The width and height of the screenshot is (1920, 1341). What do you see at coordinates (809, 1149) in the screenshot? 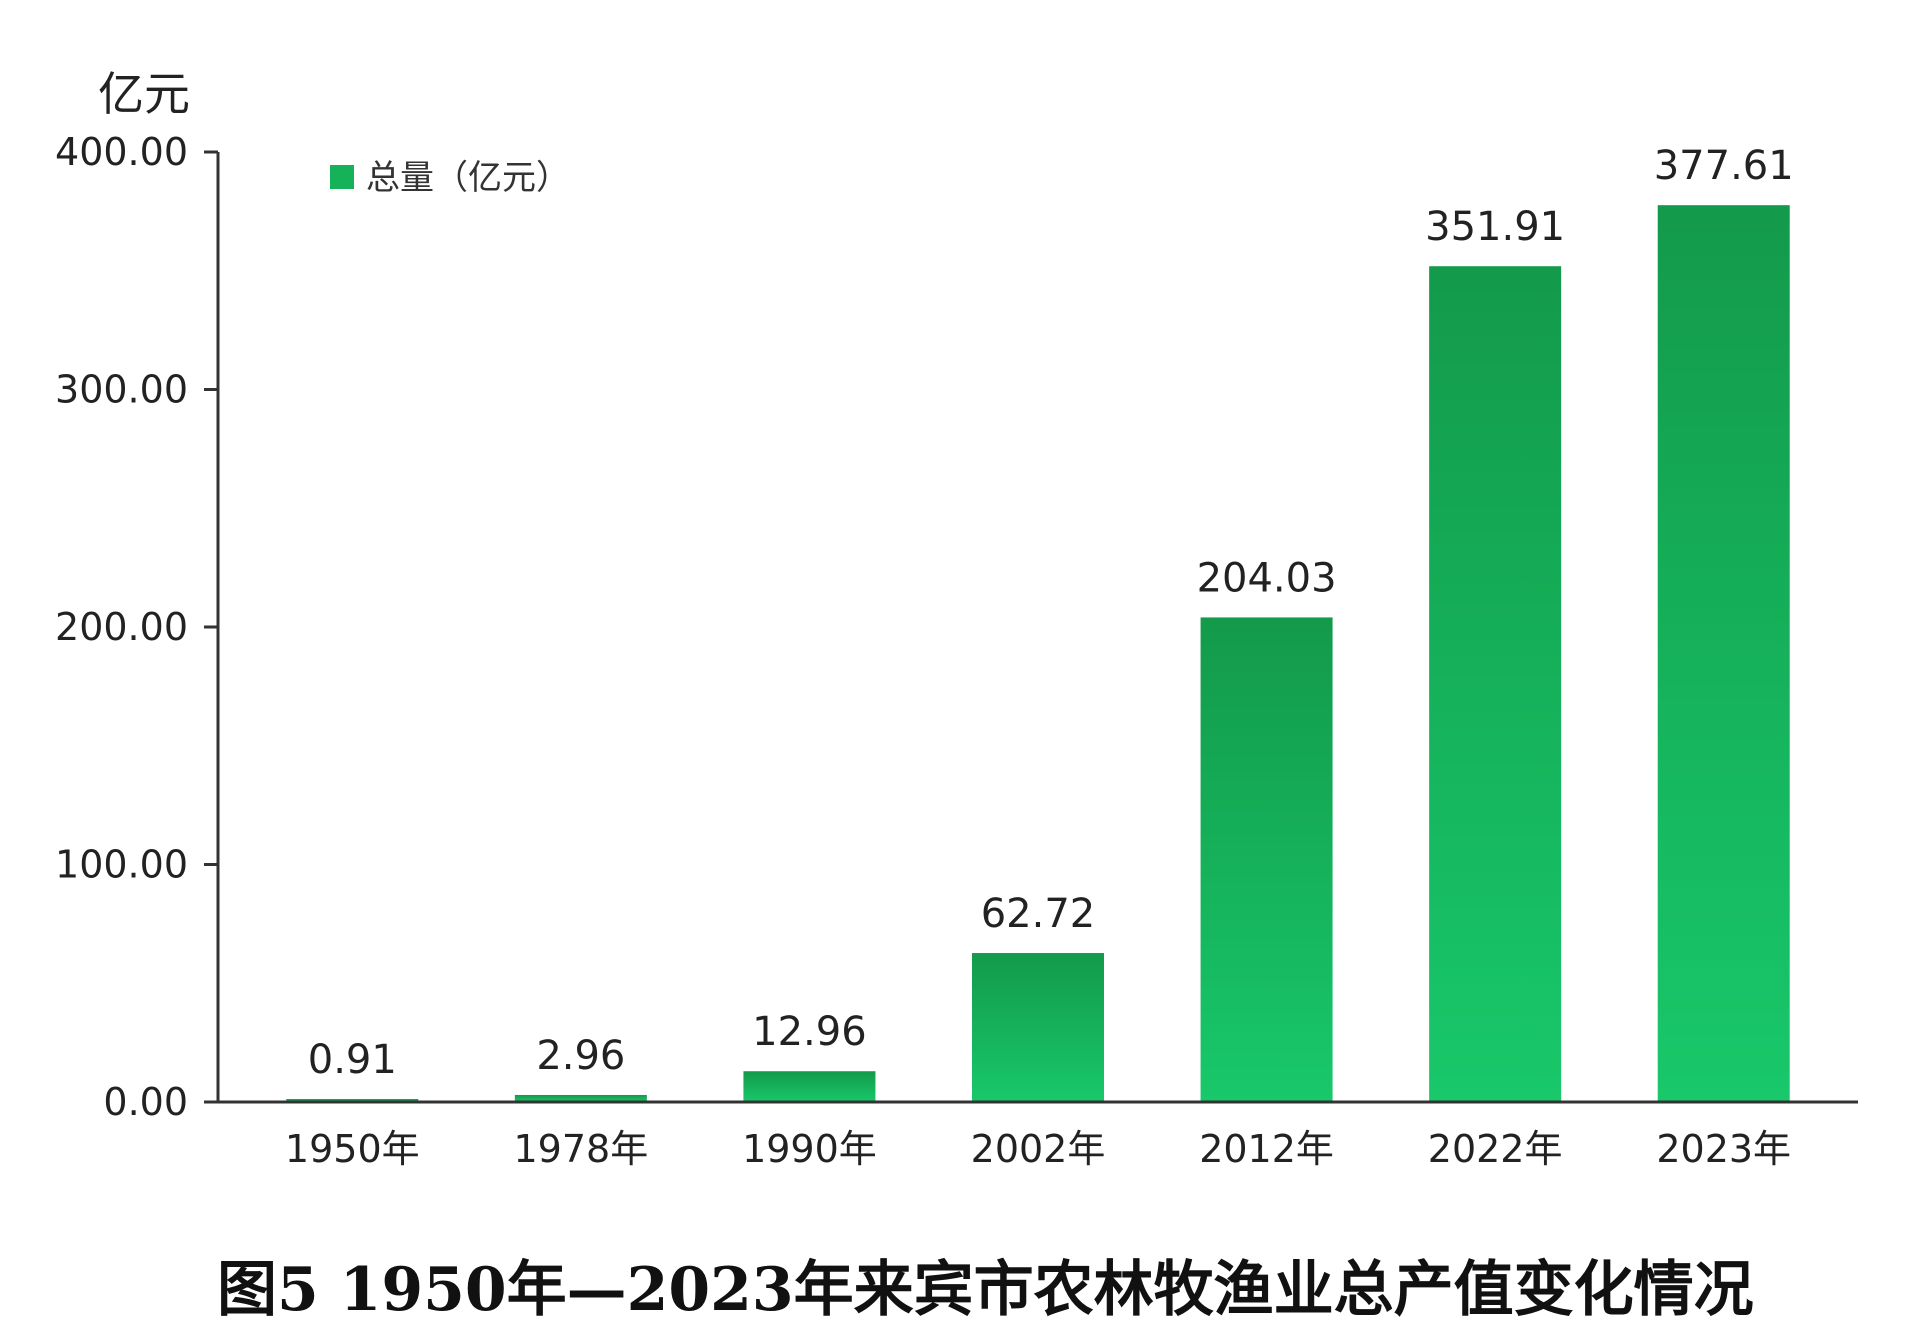
I see `x-category-label: 1990年` at bounding box center [809, 1149].